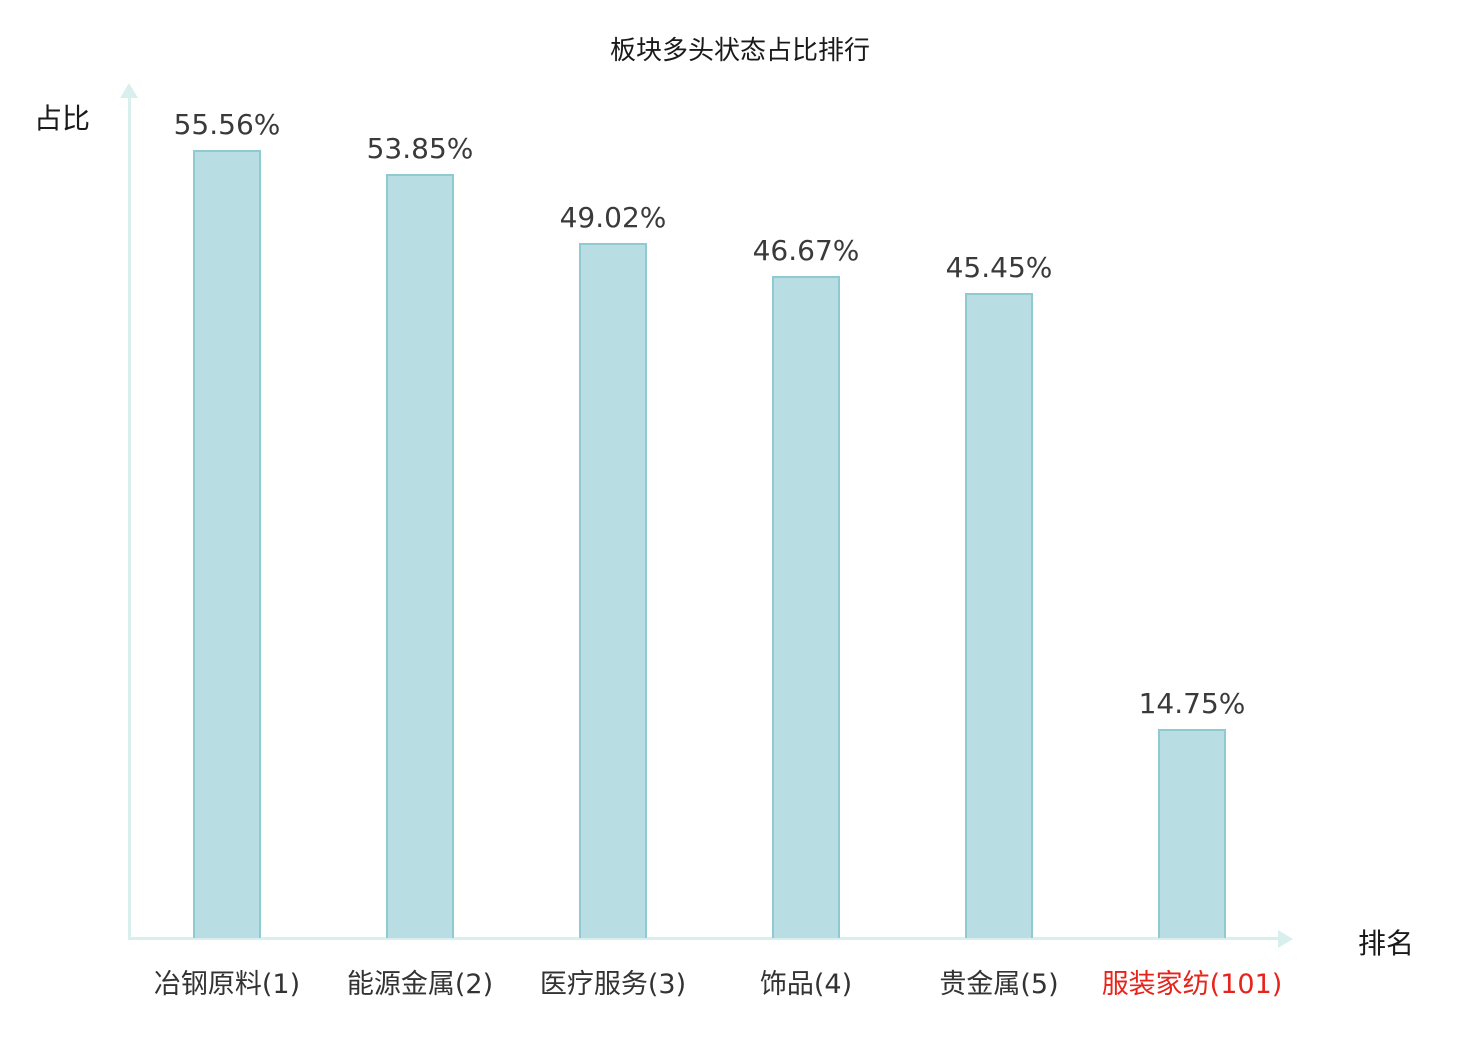  I want to click on bar-value-label: 55.56%, so click(227, 124).